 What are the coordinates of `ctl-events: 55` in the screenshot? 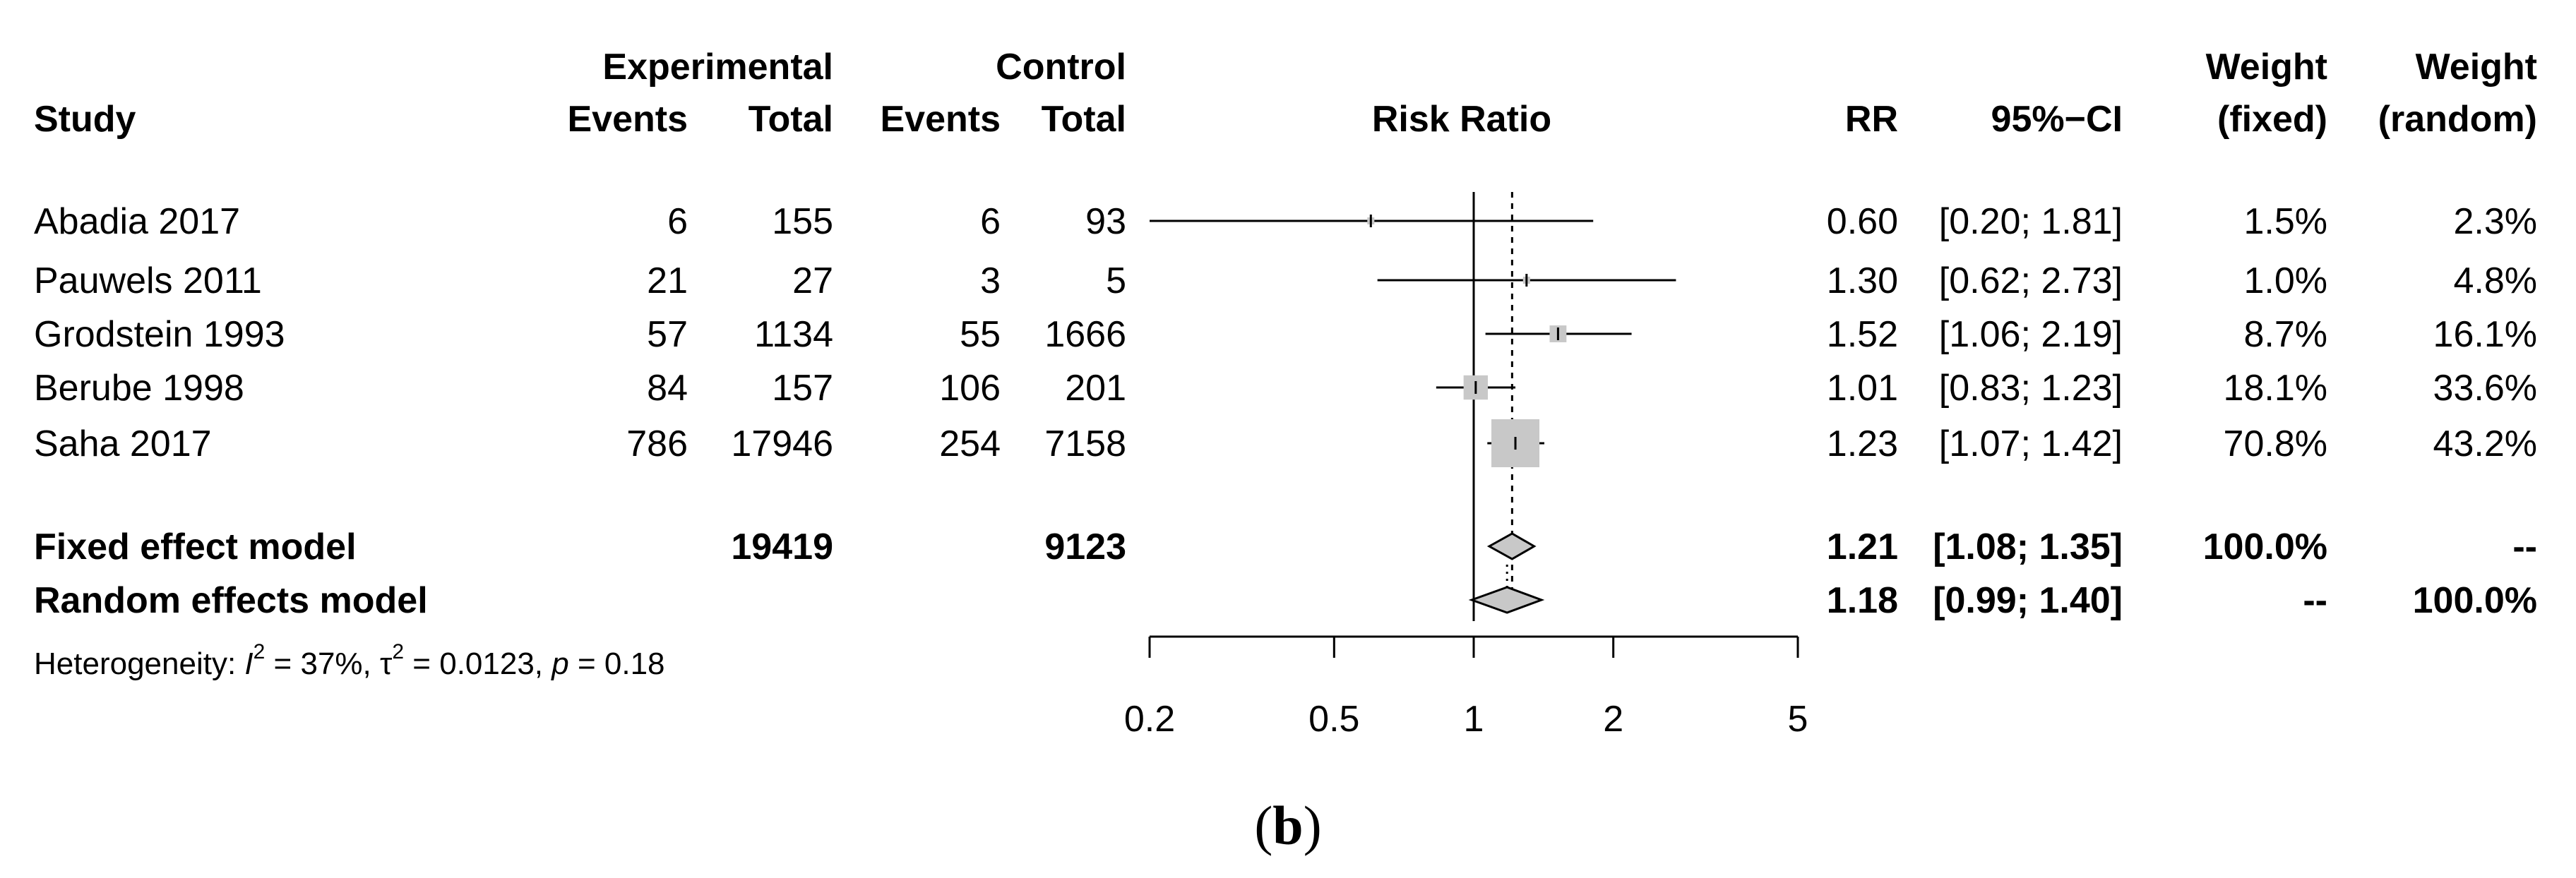 It's located at (980, 334).